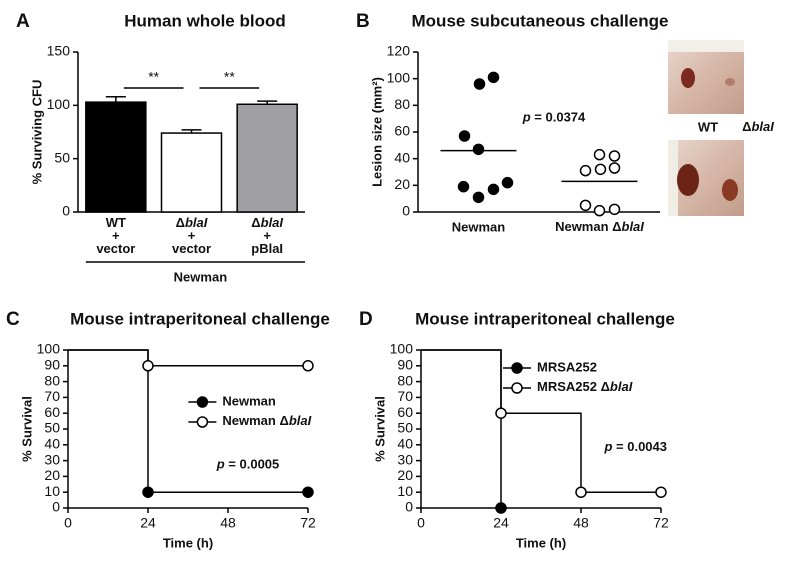 This screenshot has height=574, width=788. I want to click on y-axis-label: % Surviving CFU, so click(36, 132).